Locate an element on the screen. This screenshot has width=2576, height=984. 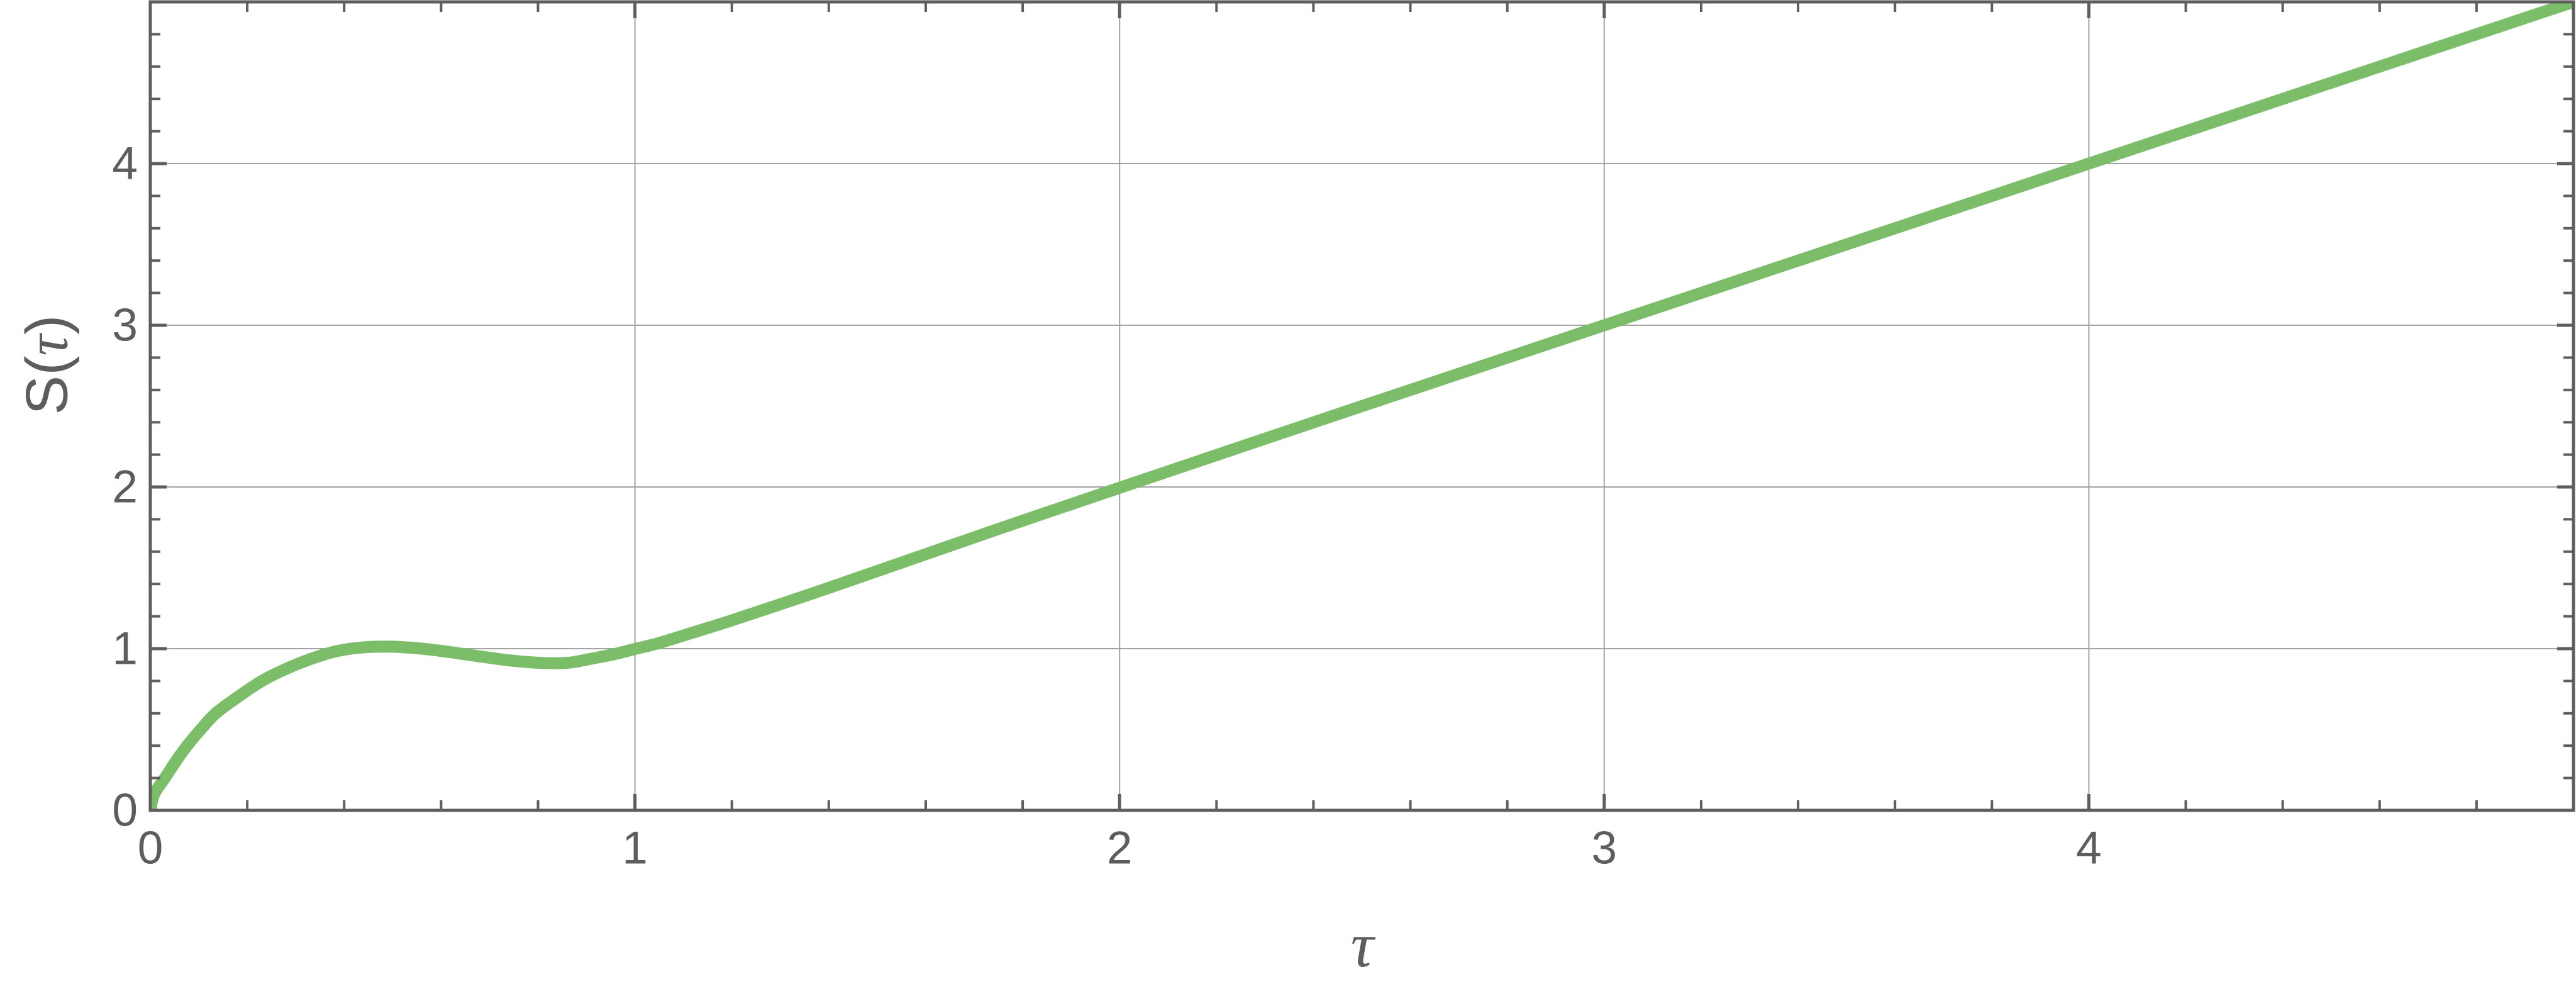
x-tick-label: 3 is located at coordinates (1604, 848).